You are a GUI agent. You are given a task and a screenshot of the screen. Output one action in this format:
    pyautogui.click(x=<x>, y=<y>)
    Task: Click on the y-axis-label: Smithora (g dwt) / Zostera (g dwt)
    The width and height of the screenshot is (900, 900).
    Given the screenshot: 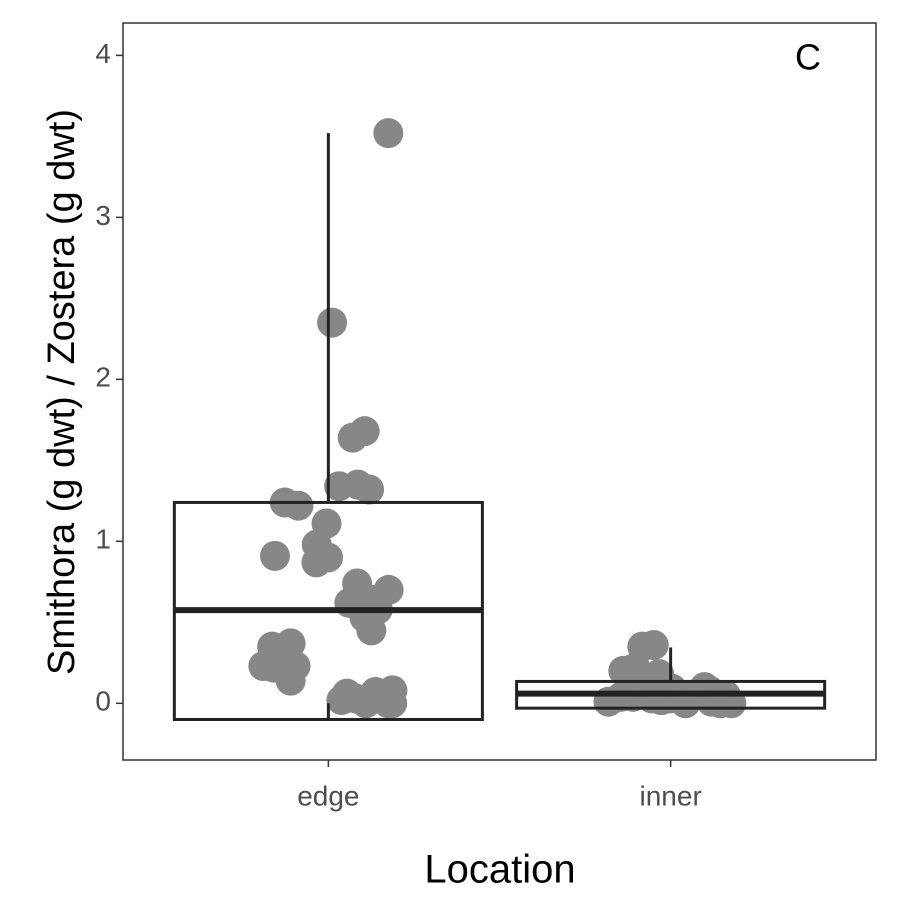 What is the action you would take?
    pyautogui.click(x=62, y=392)
    